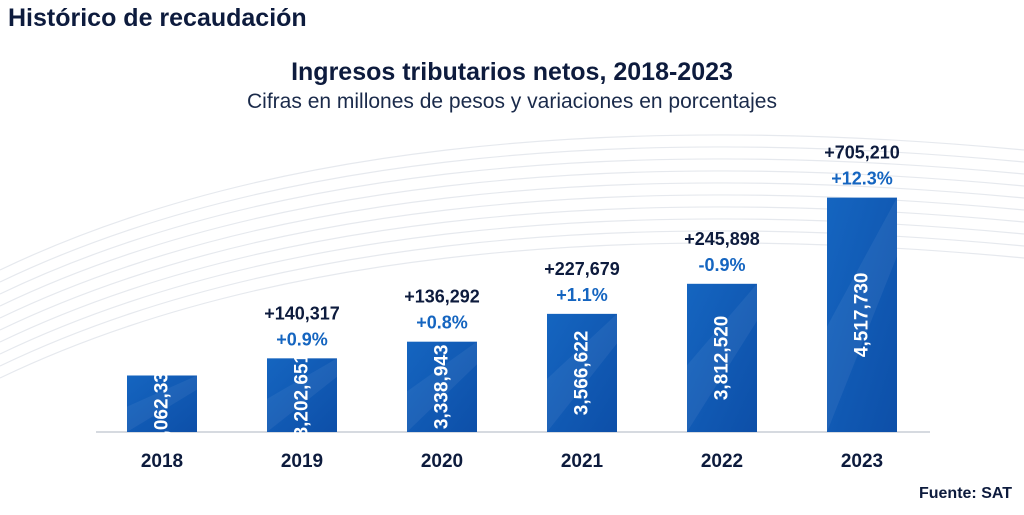 This screenshot has width=1024, height=515. Describe the element at coordinates (722, 461) in the screenshot. I see `x-tick-label-2022: 2022` at that location.